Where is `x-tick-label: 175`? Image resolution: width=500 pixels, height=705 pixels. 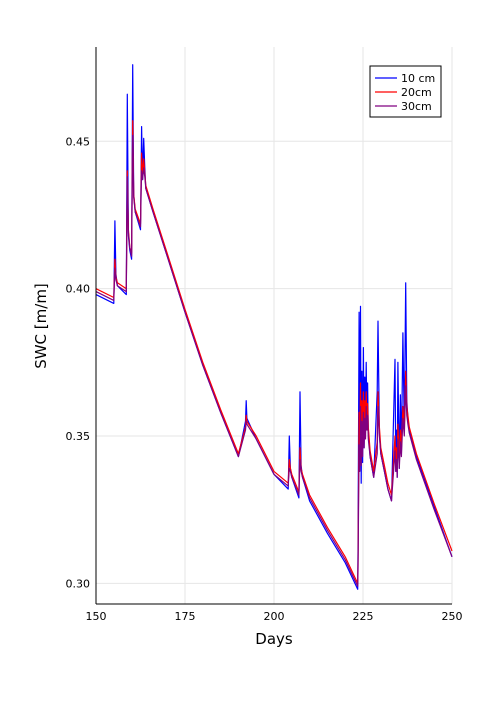 x-tick-label: 175 is located at coordinates (185, 616).